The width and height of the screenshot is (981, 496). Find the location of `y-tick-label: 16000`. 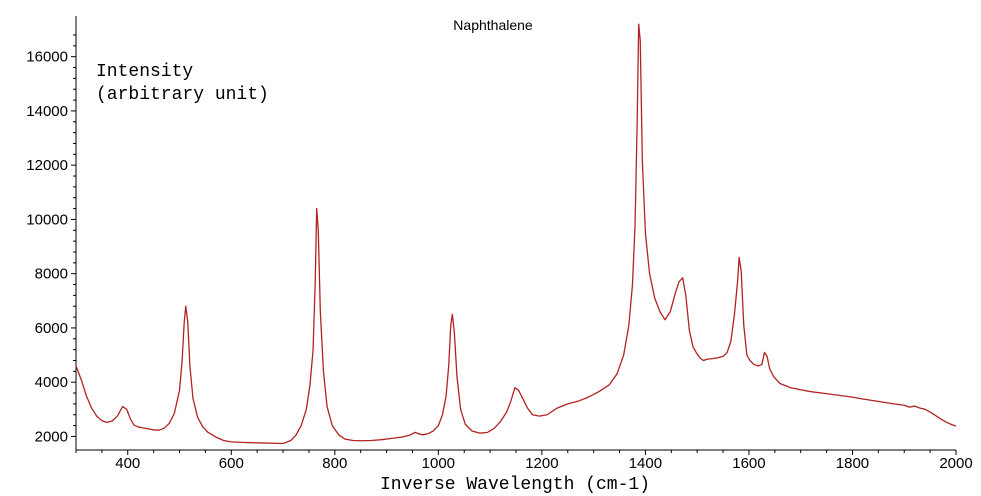

y-tick-label: 16000 is located at coordinates (47, 57).